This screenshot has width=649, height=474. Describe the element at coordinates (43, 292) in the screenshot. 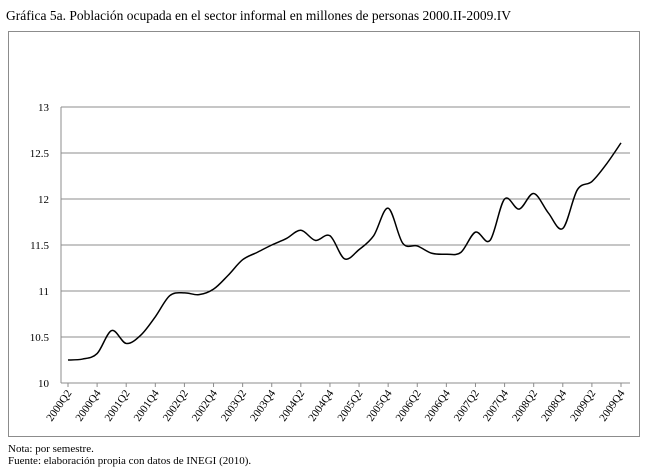

I see `y-tick-label: 11` at that location.